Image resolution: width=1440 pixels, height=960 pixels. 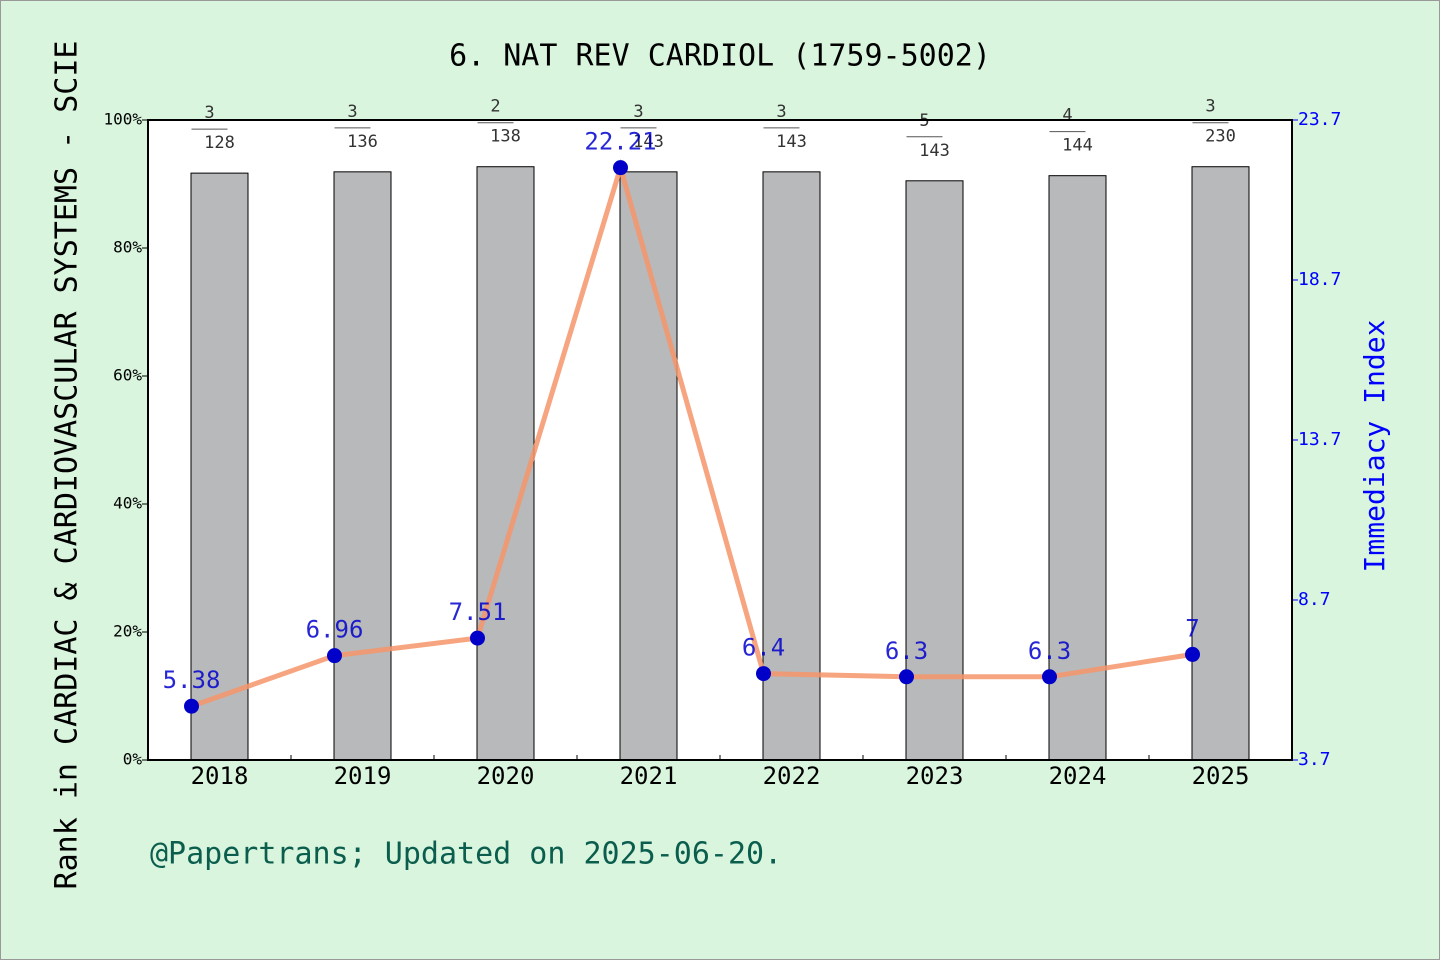 What do you see at coordinates (1221, 776) in the screenshot?
I see `x-tick-label: 2025` at bounding box center [1221, 776].